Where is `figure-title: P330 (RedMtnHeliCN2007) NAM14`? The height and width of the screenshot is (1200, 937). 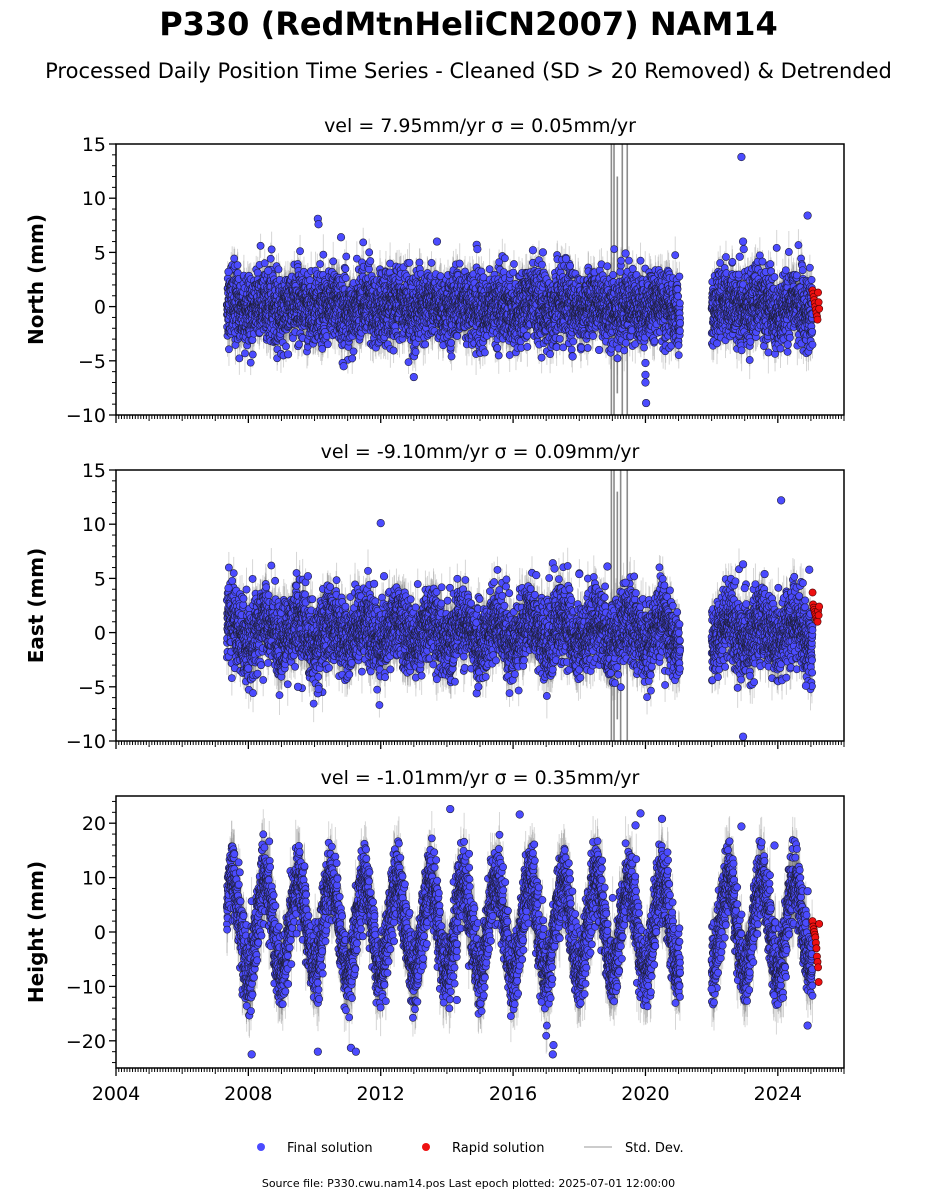 figure-title: P330 (RedMtnHeliCN2007) NAM14 is located at coordinates (468, 24).